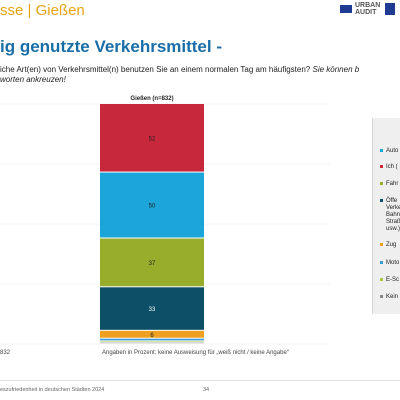 Image resolution: width=400 pixels, height=400 pixels. I want to click on bar-segment-zug, so click(152, 334).